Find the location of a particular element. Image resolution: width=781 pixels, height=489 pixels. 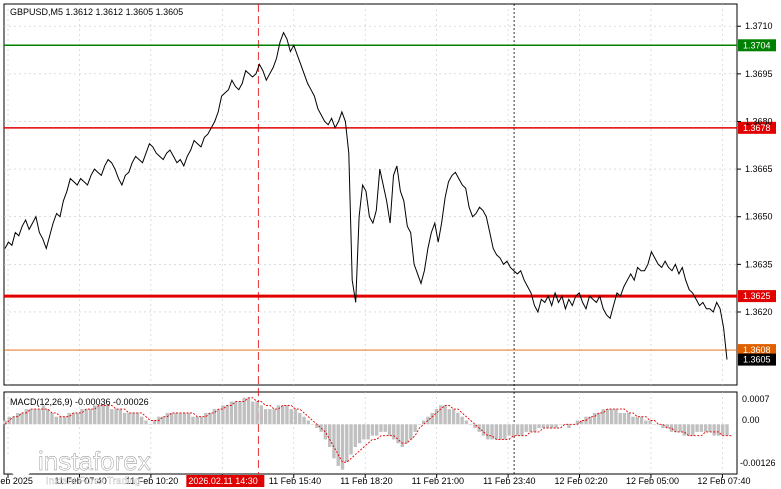

macd-ytick-bottom: -0.00126 is located at coordinates (758, 463).